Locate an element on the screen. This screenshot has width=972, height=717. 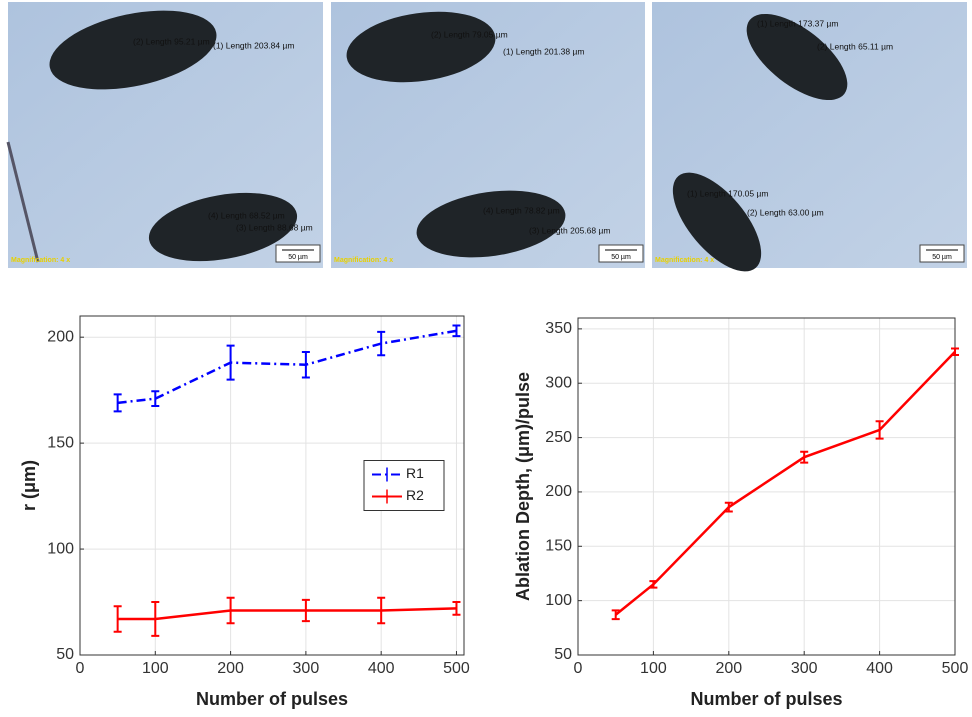
measurement-label: (2) Length 79.05 µm is located at coordinates (469, 34).